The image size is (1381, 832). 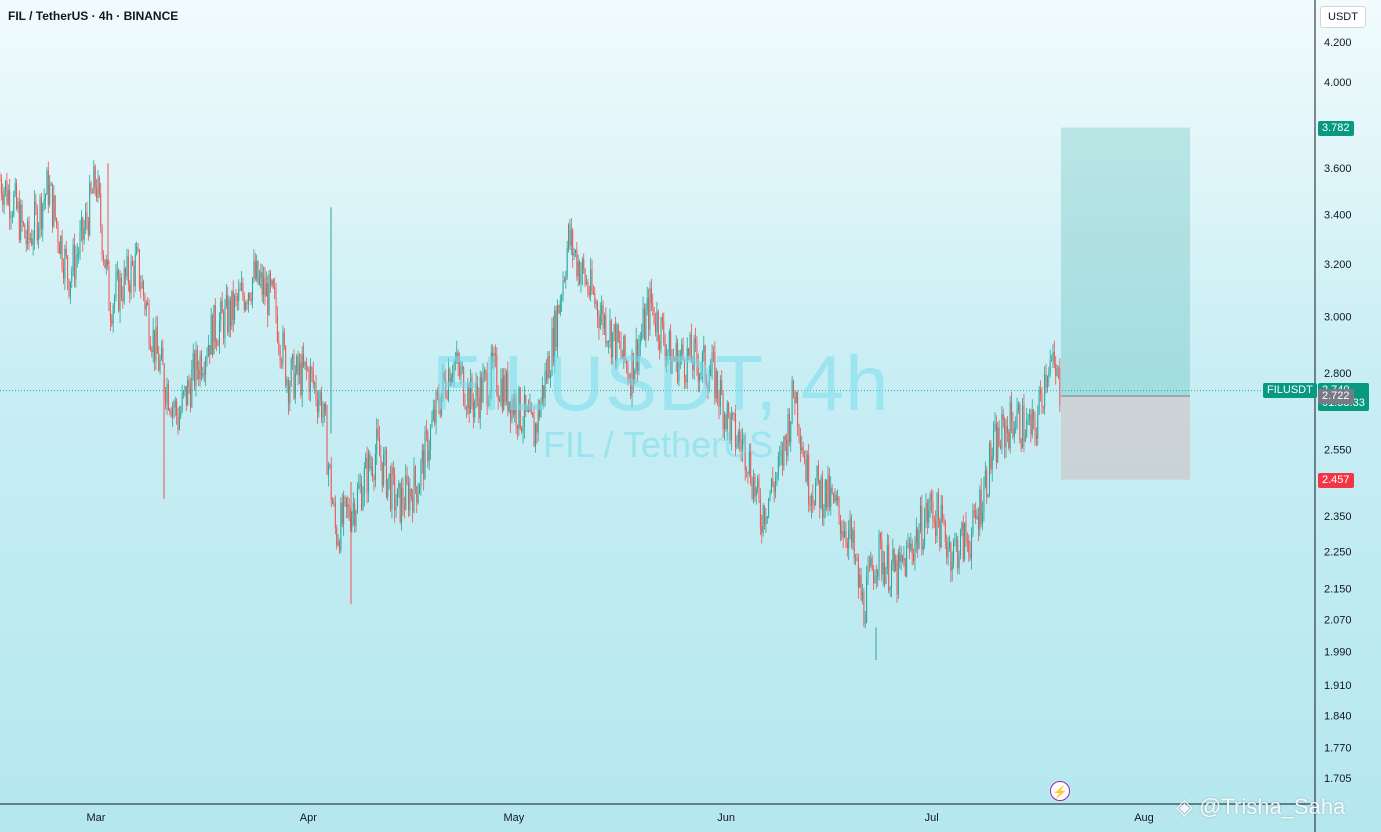 I want to click on time-tick-label: Aug, so click(x=1144, y=818).